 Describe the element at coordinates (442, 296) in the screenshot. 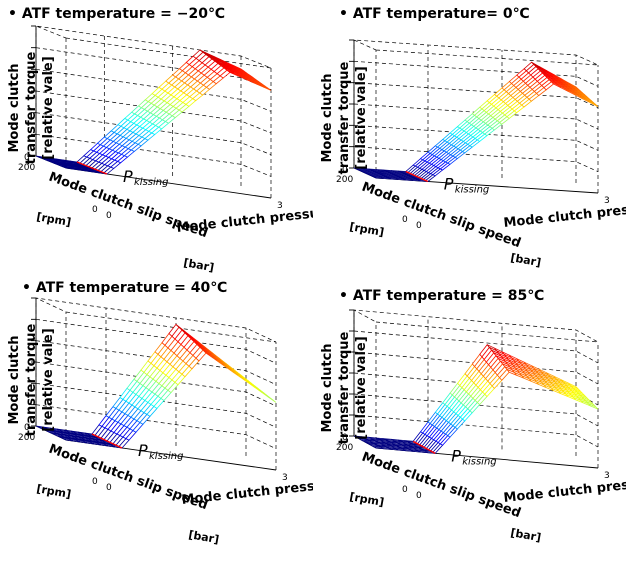

I see `panel-title: • ATF temperature = 85℃` at that location.